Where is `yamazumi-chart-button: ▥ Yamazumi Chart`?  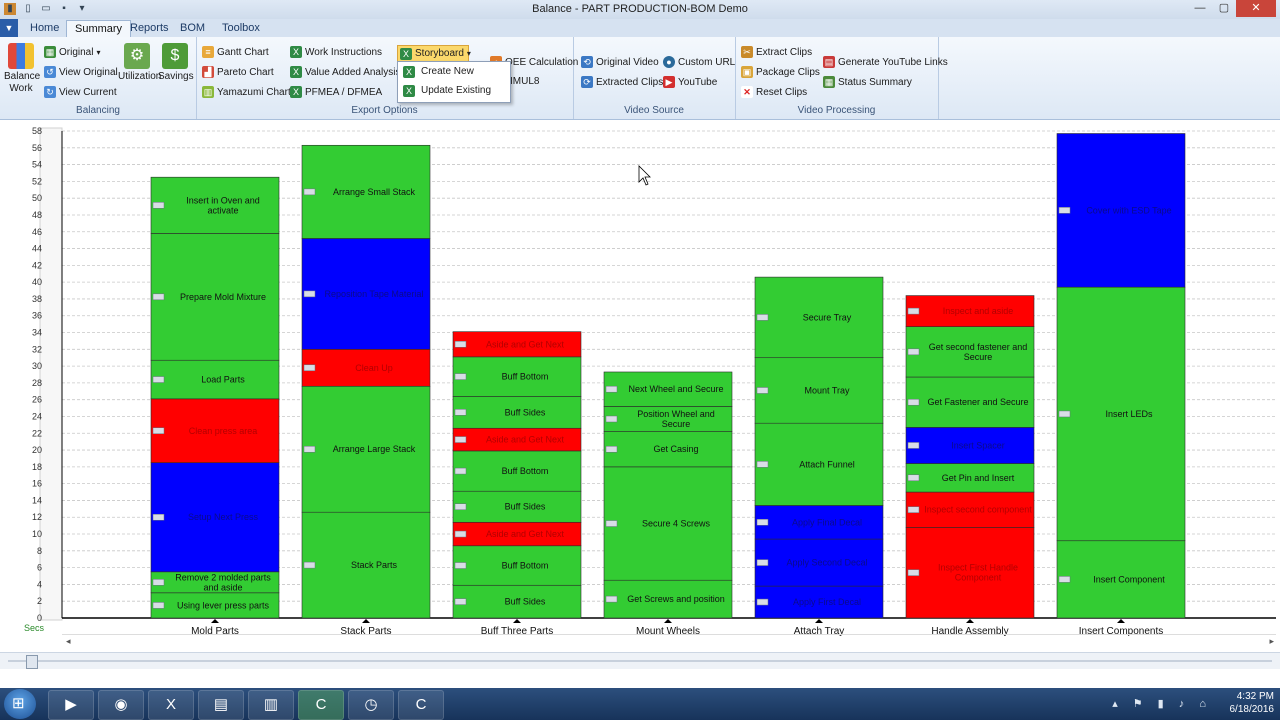
yamazumi-chart-button: ▥ Yamazumi Chart is located at coordinates (246, 92).